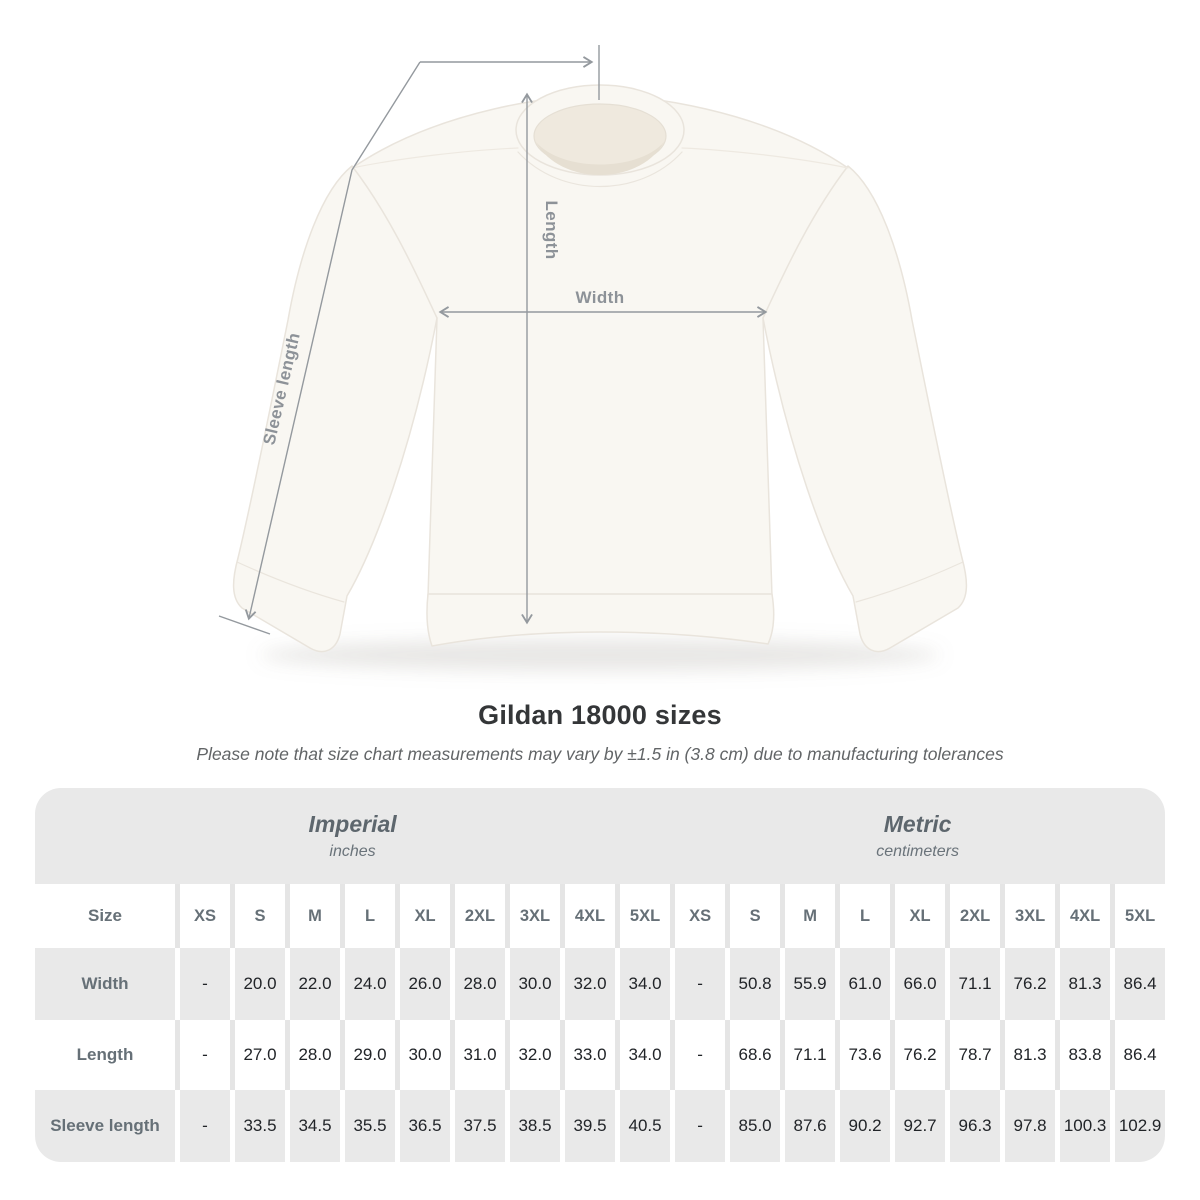 The image size is (1200, 1200). Describe the element at coordinates (312, 984) in the screenshot. I see `cell-value: 22.0` at that location.